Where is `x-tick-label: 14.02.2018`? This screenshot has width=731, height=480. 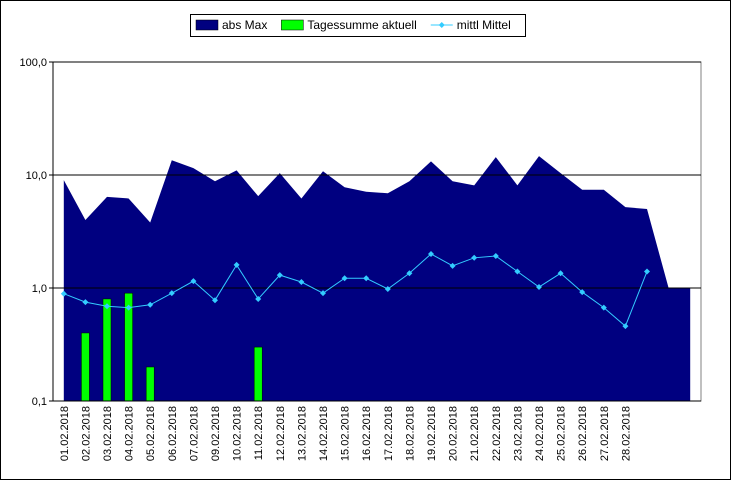 x-tick-label: 14.02.2018 is located at coordinates (324, 433).